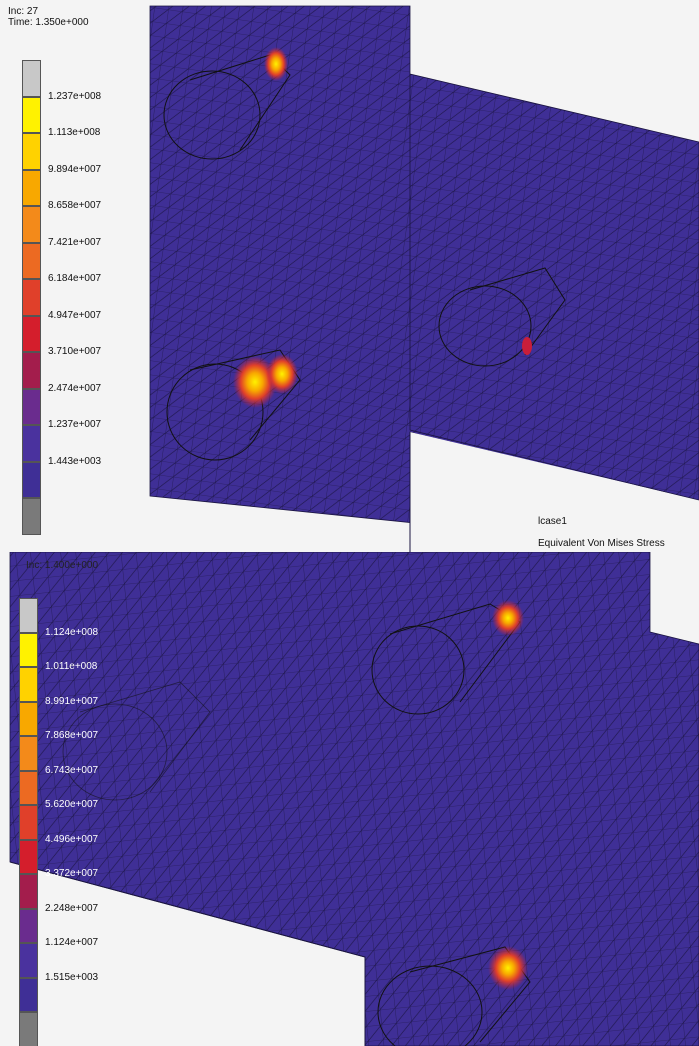 The image size is (699, 1046). What do you see at coordinates (447, 657) in the screenshot?
I see `bottom-bolt-upper` at bounding box center [447, 657].